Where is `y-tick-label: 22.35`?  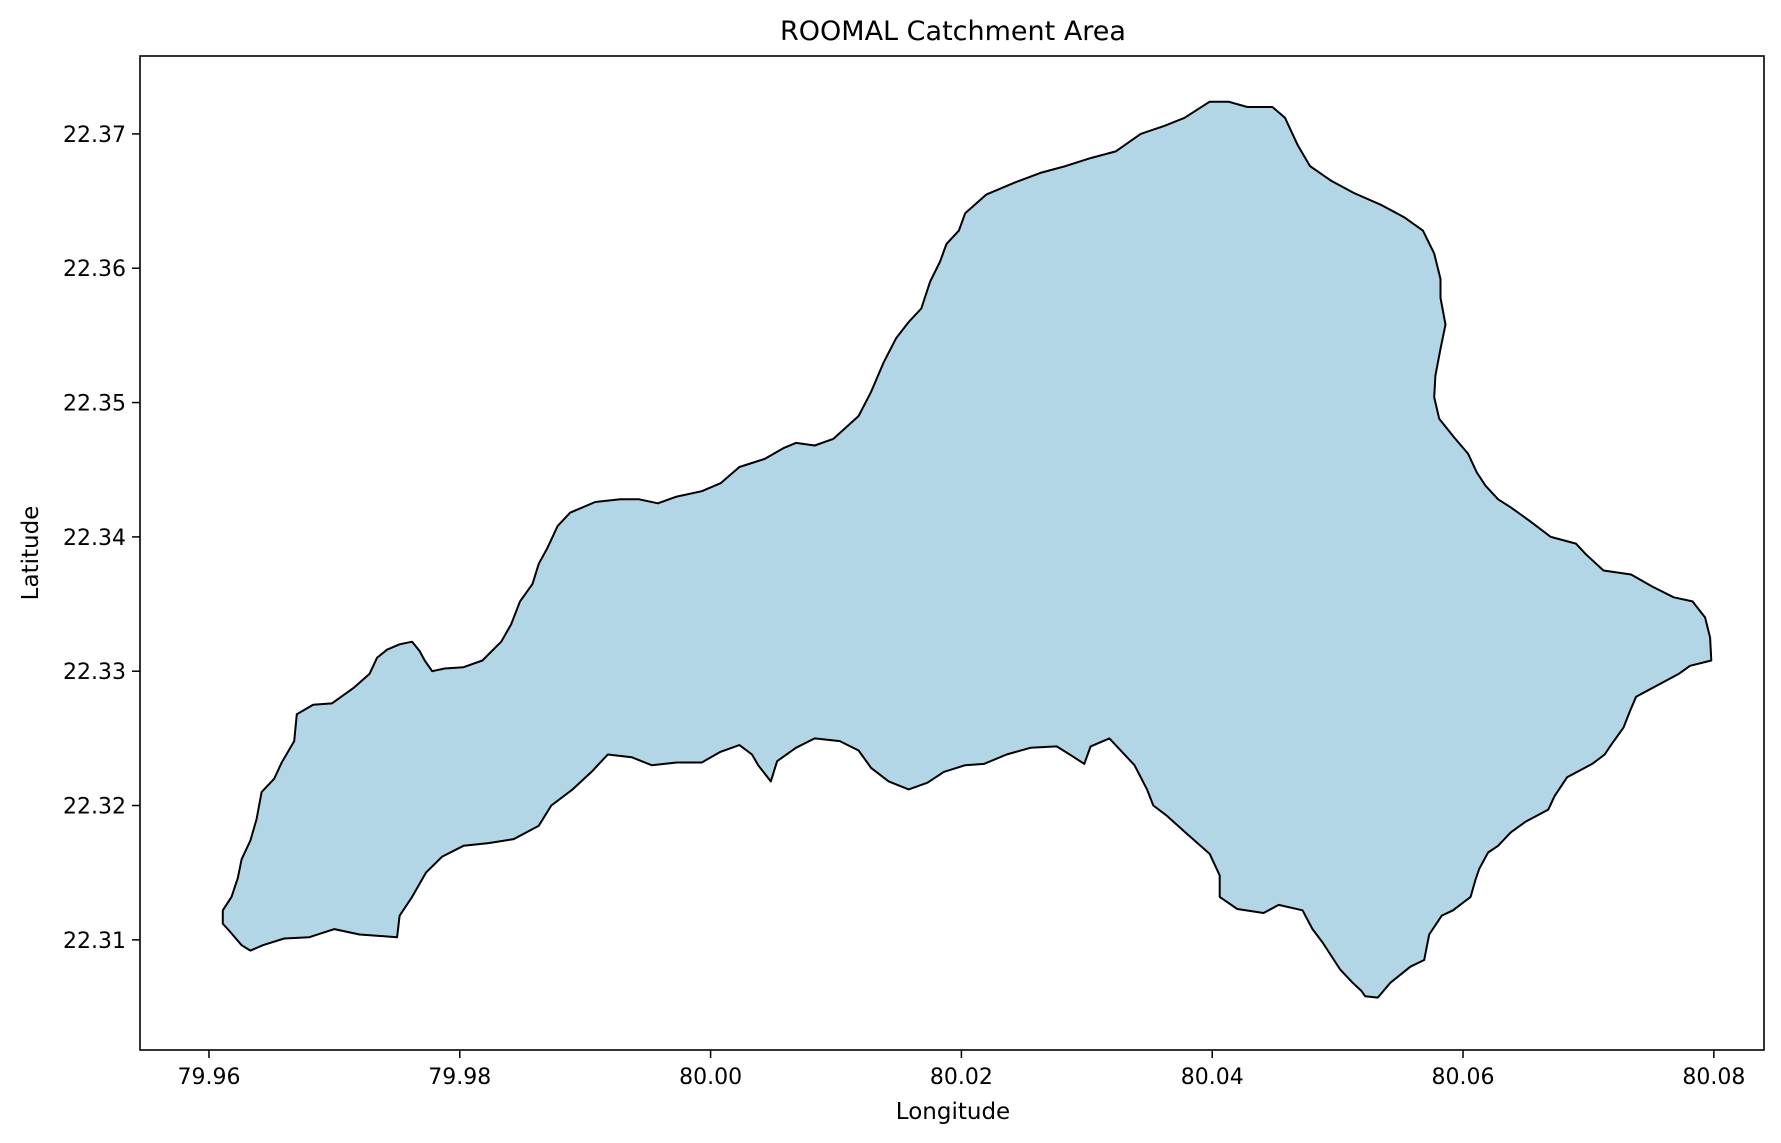
y-tick-label: 22.35 is located at coordinates (94, 404).